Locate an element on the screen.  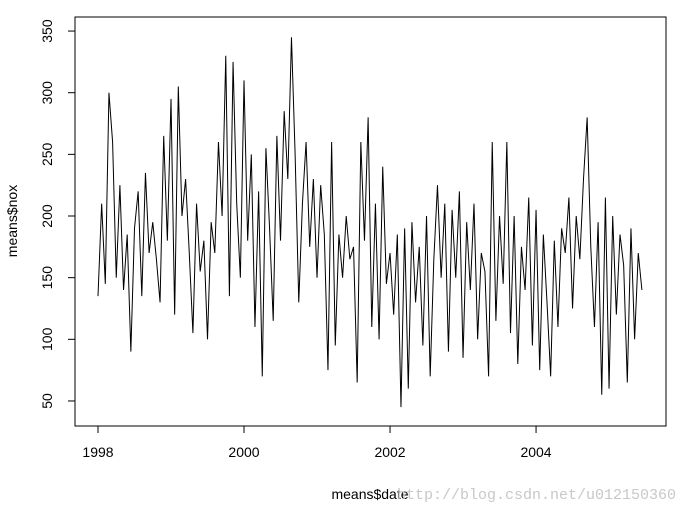
y-tick-label: 50 is located at coordinates (47, 401).